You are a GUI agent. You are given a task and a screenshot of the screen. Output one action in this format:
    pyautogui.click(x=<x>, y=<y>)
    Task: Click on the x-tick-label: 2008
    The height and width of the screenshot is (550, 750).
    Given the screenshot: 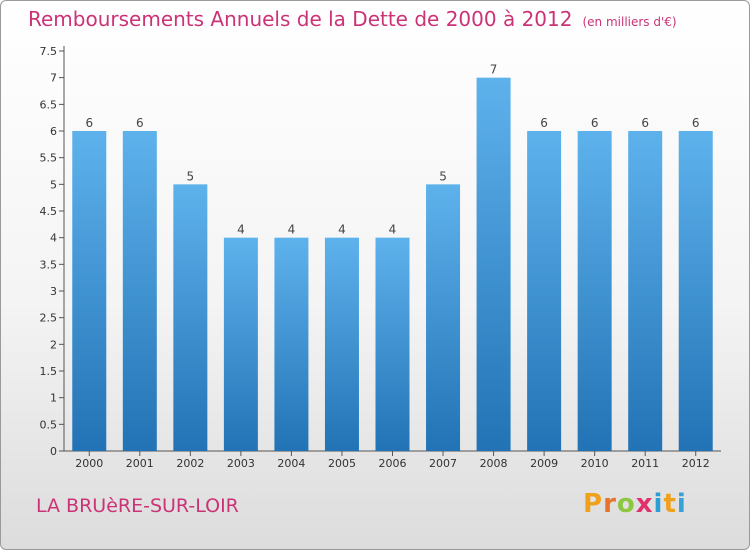 What is the action you would take?
    pyautogui.click(x=494, y=463)
    